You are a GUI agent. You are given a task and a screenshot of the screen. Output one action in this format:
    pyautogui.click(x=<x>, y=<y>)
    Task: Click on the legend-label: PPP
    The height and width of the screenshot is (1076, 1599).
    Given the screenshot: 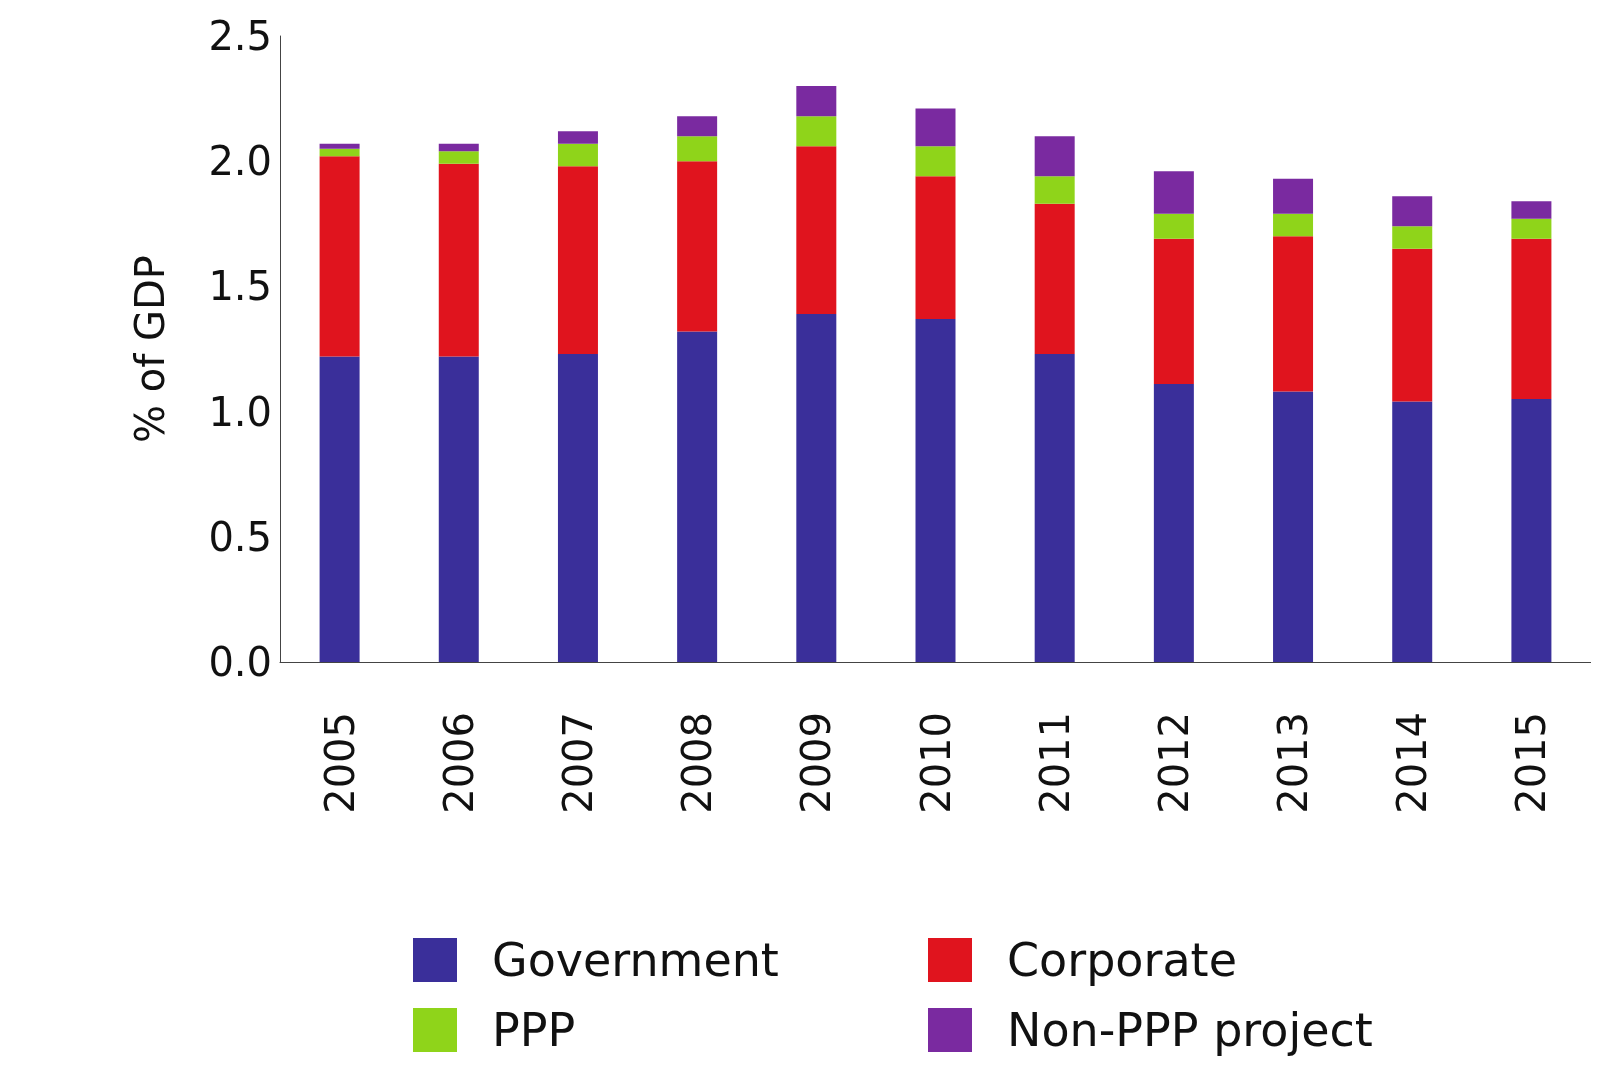 What is the action you would take?
    pyautogui.click(x=534, y=1030)
    